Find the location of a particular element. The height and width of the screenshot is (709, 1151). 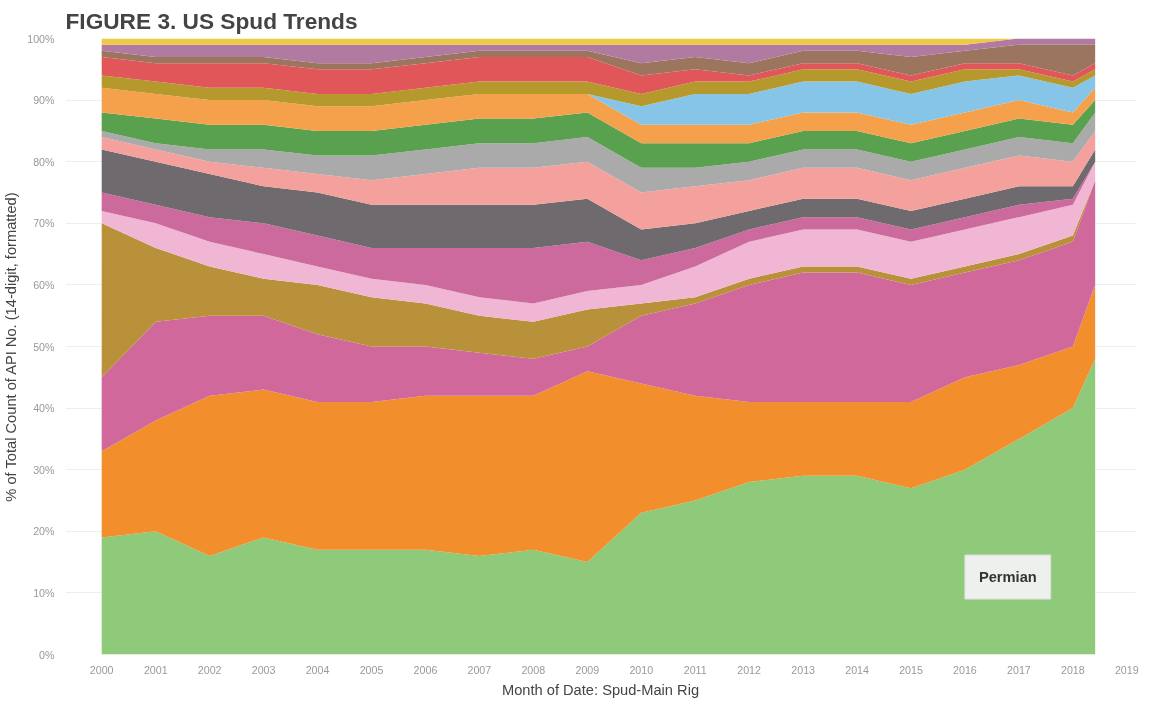

series-label: Permian is located at coordinates (1007, 577).